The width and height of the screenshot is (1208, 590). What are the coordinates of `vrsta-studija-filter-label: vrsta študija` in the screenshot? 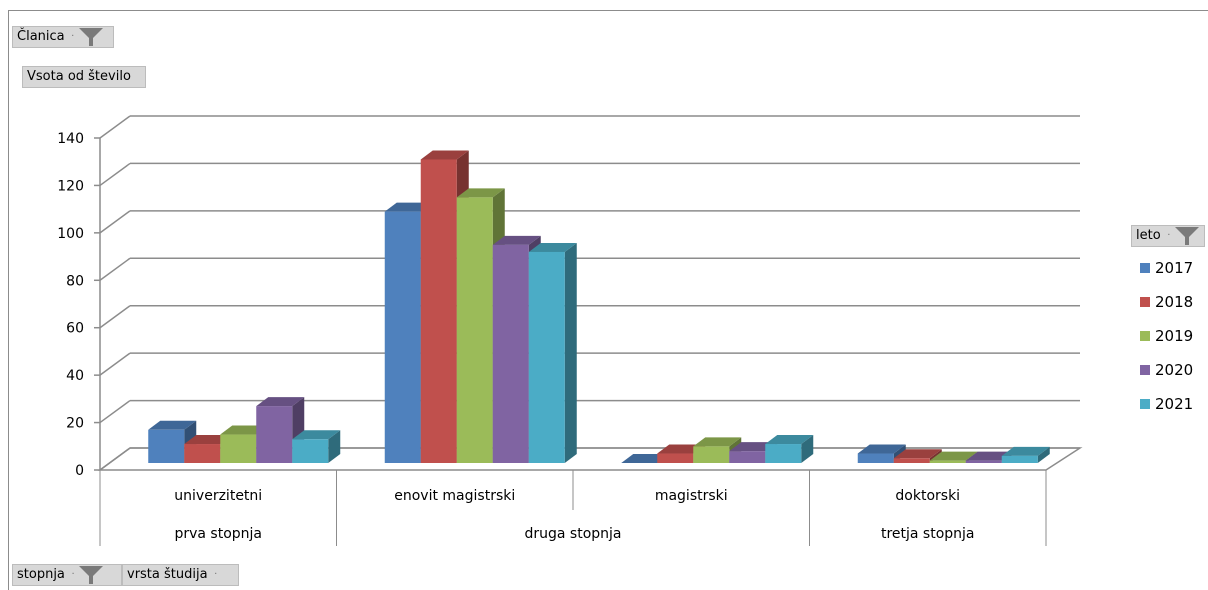 It's located at (167, 574).